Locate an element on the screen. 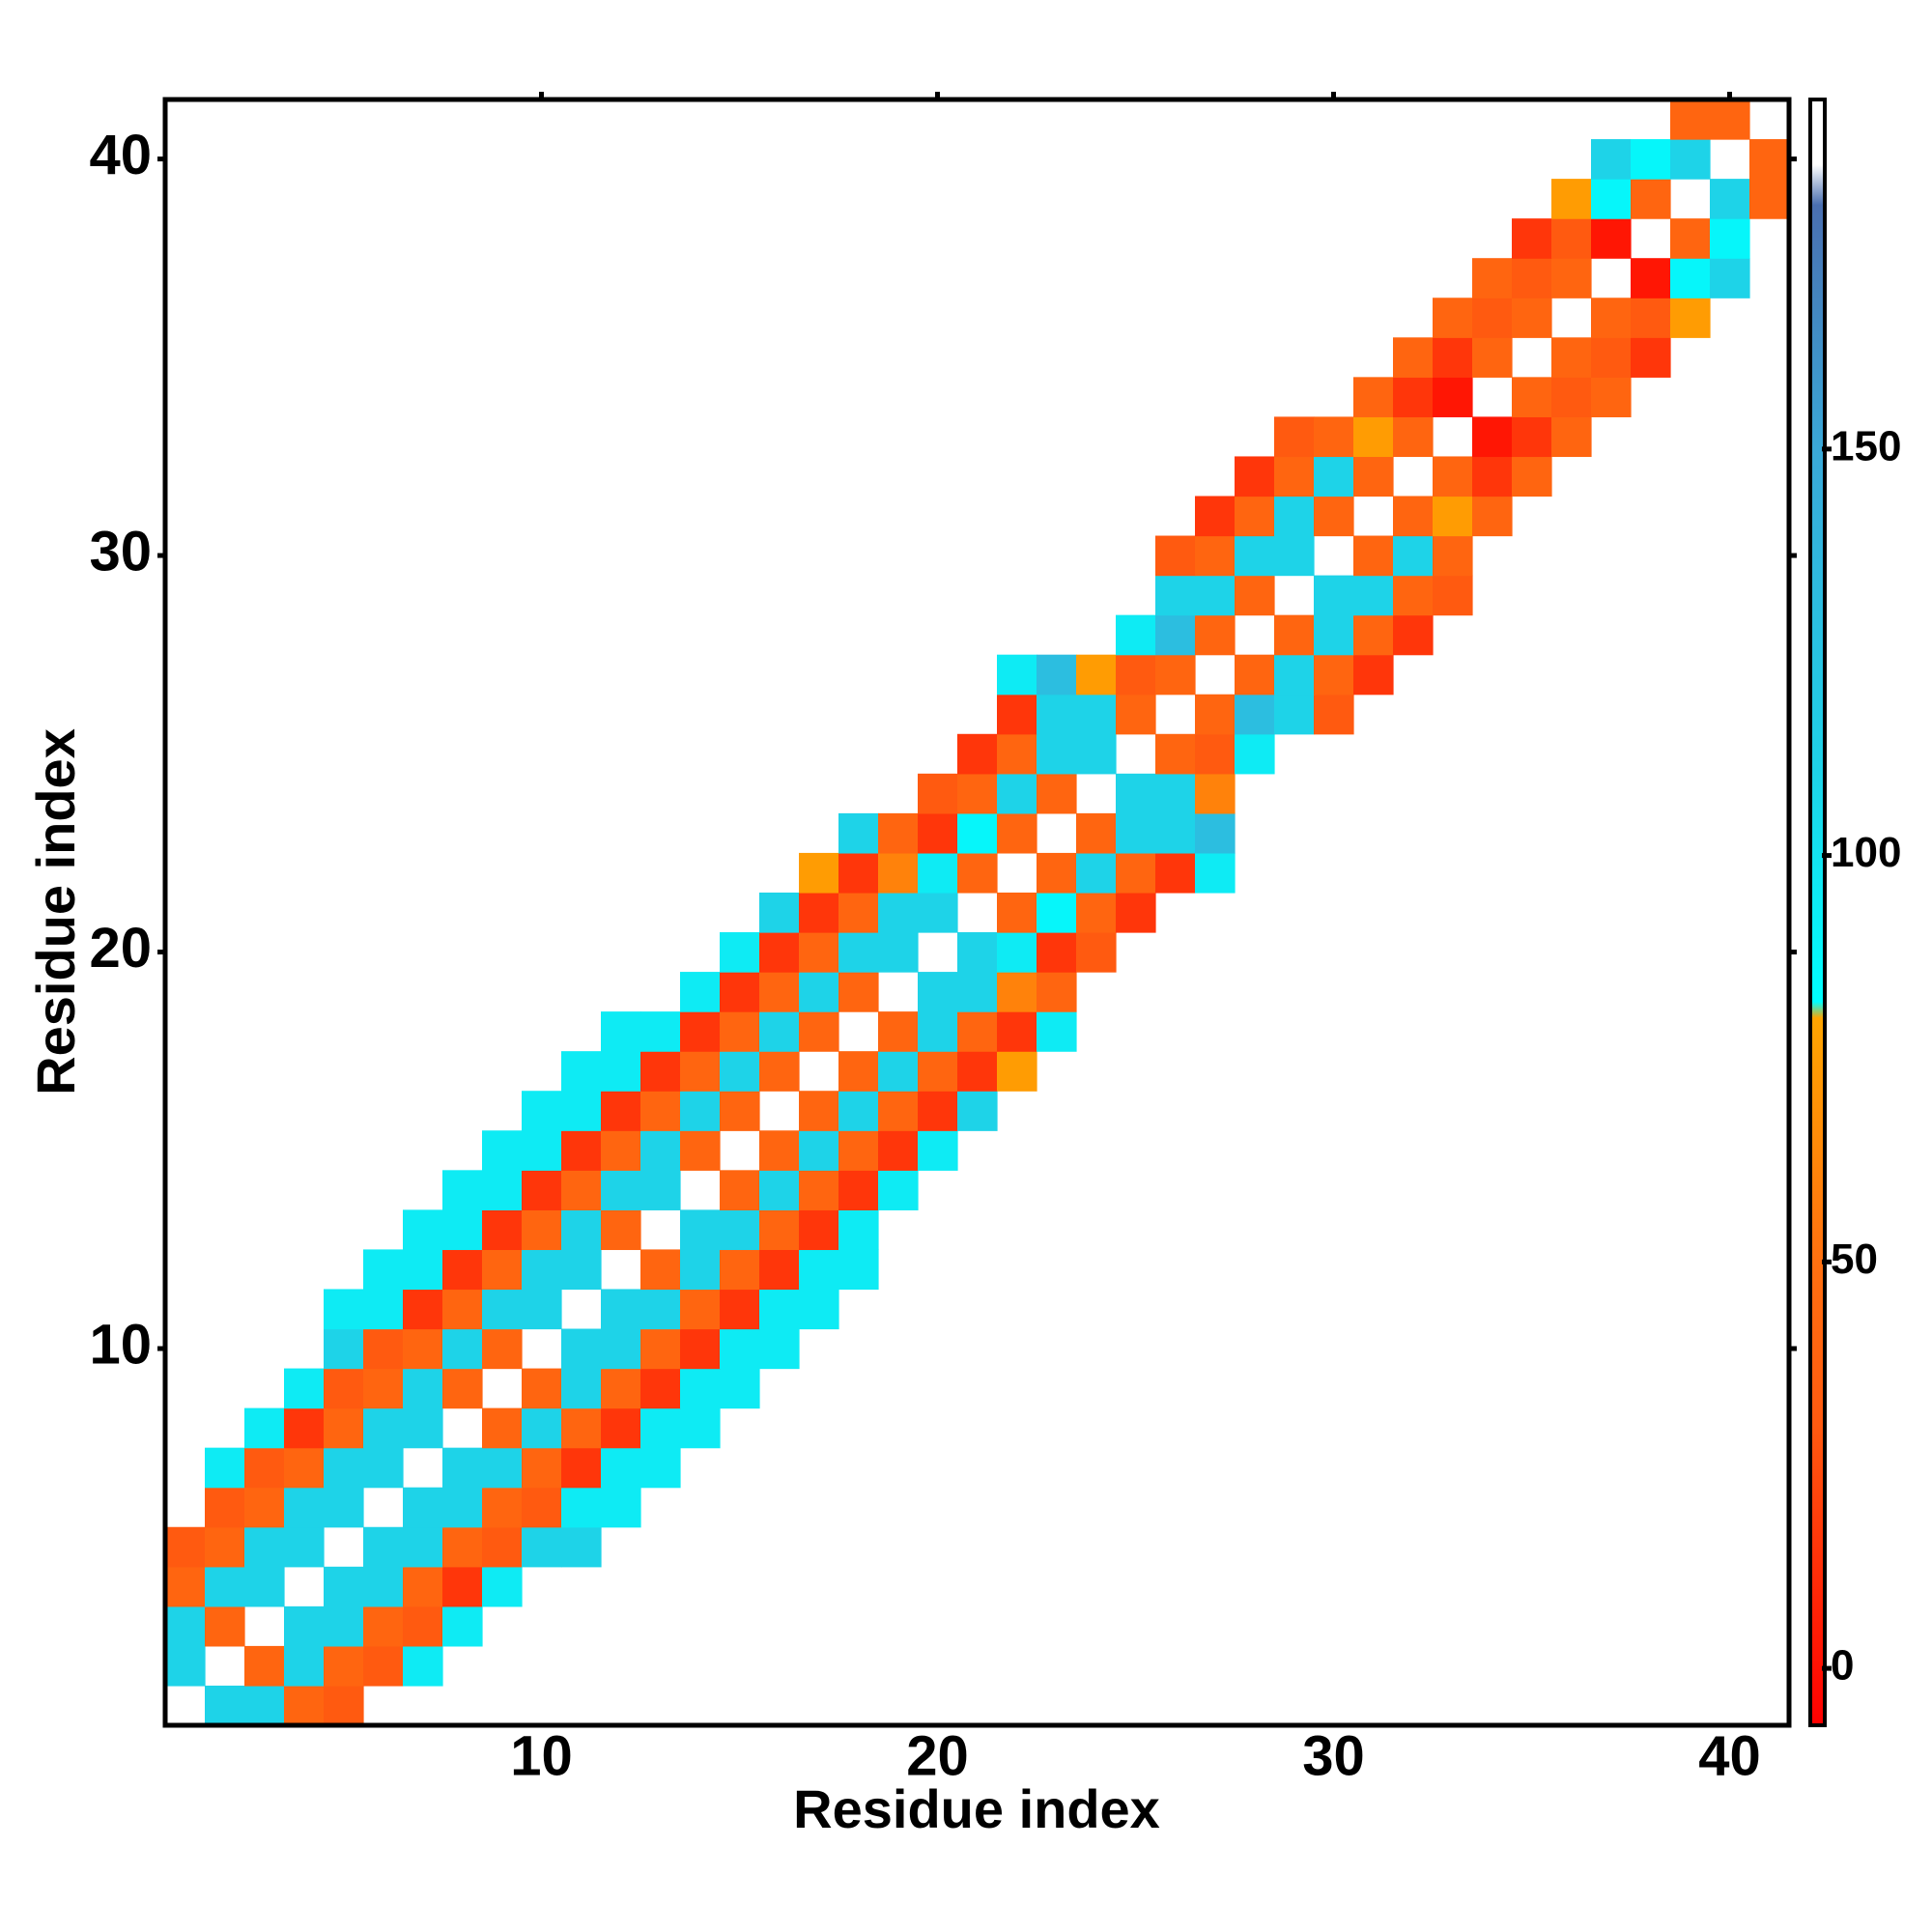  x-tick-label: 40 is located at coordinates (1729, 1755).